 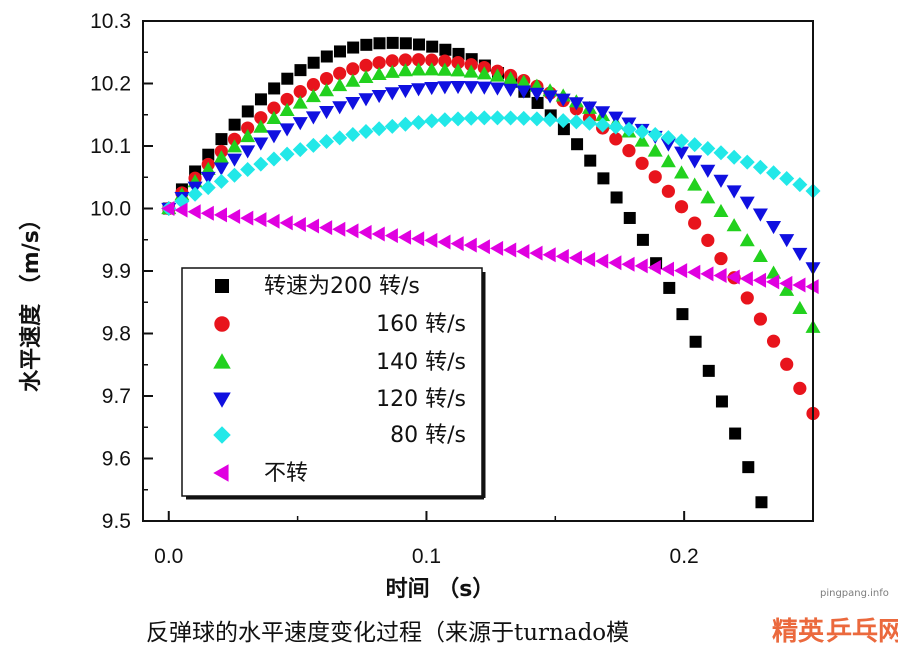 What do you see at coordinates (110, 21) in the screenshot?
I see `y-tick-label: 10.3` at bounding box center [110, 21].